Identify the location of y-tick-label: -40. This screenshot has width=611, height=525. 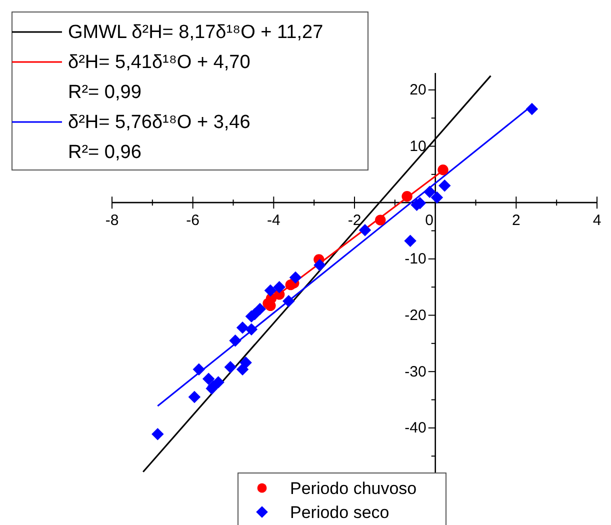
(415, 428).